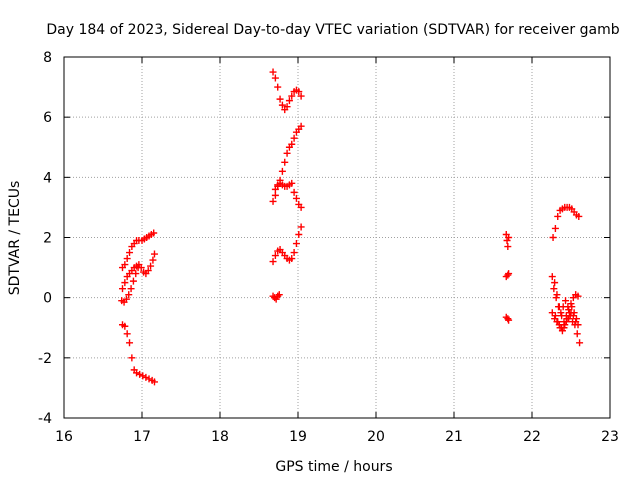  What do you see at coordinates (47, 178) in the screenshot?
I see `y-tick-label: 4` at bounding box center [47, 178].